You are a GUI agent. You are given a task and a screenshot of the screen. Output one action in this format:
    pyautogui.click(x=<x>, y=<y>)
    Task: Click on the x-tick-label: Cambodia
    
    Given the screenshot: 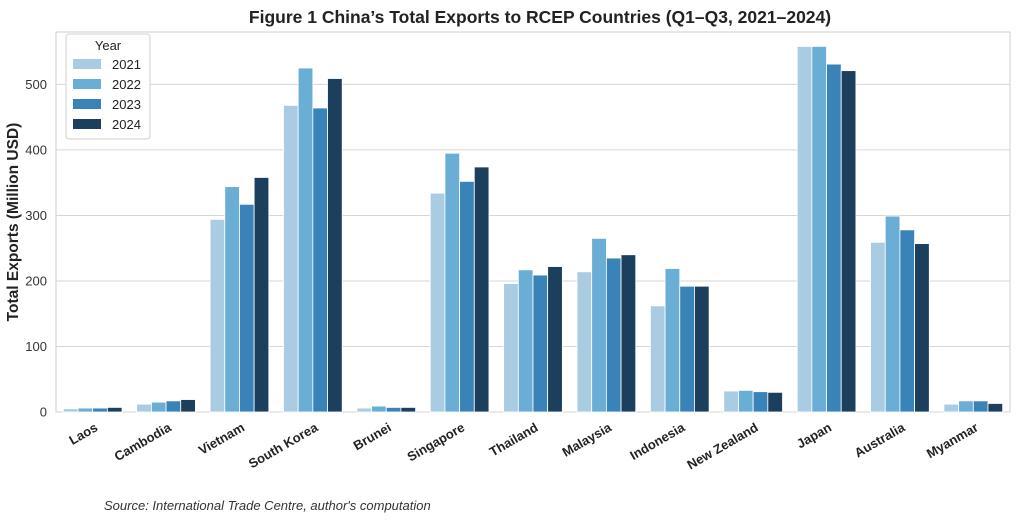 What is the action you would take?
    pyautogui.click(x=143, y=441)
    